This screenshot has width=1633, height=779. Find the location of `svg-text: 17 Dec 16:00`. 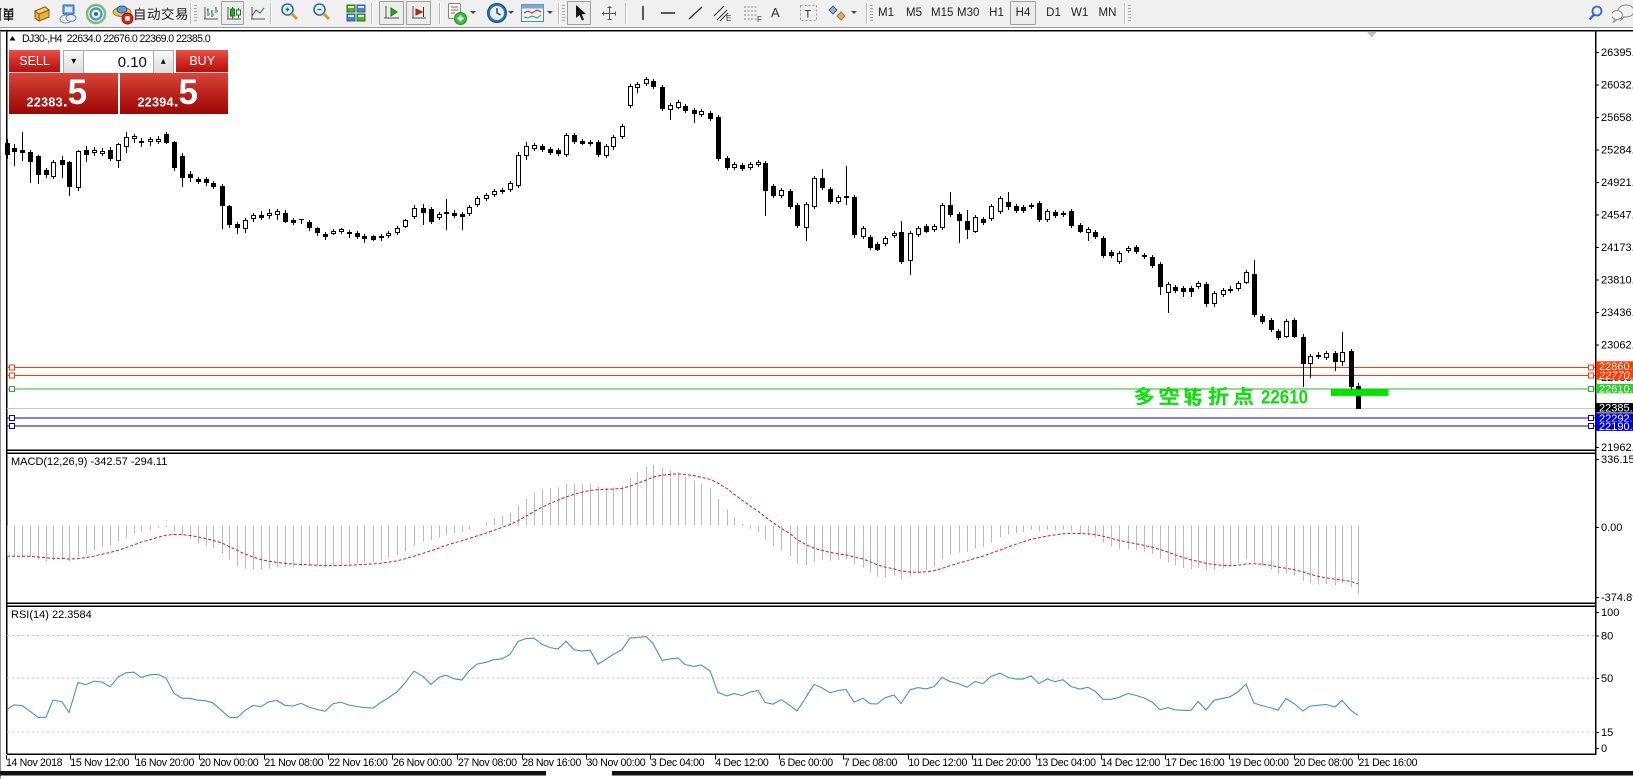

svg-text: 17 Dec 16:00 is located at coordinates (1195, 763).